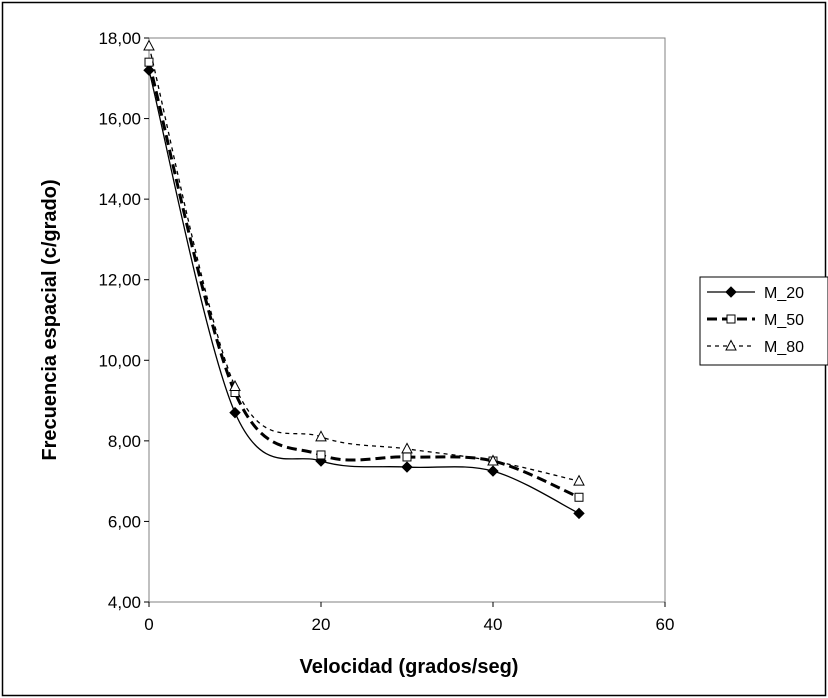  What do you see at coordinates (119, 360) in the screenshot?
I see `y-tick-label: 10,00` at bounding box center [119, 360].